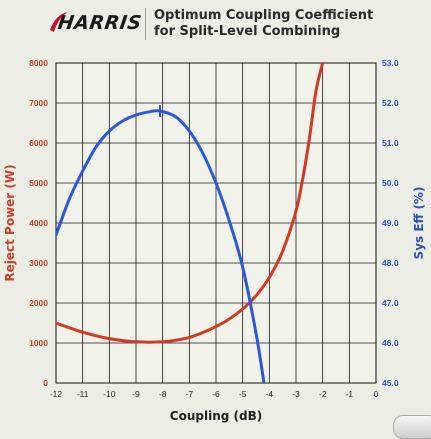 The width and height of the screenshot is (431, 439). What do you see at coordinates (390, 143) in the screenshot?
I see `y-right-tick-label: 51.0` at bounding box center [390, 143].